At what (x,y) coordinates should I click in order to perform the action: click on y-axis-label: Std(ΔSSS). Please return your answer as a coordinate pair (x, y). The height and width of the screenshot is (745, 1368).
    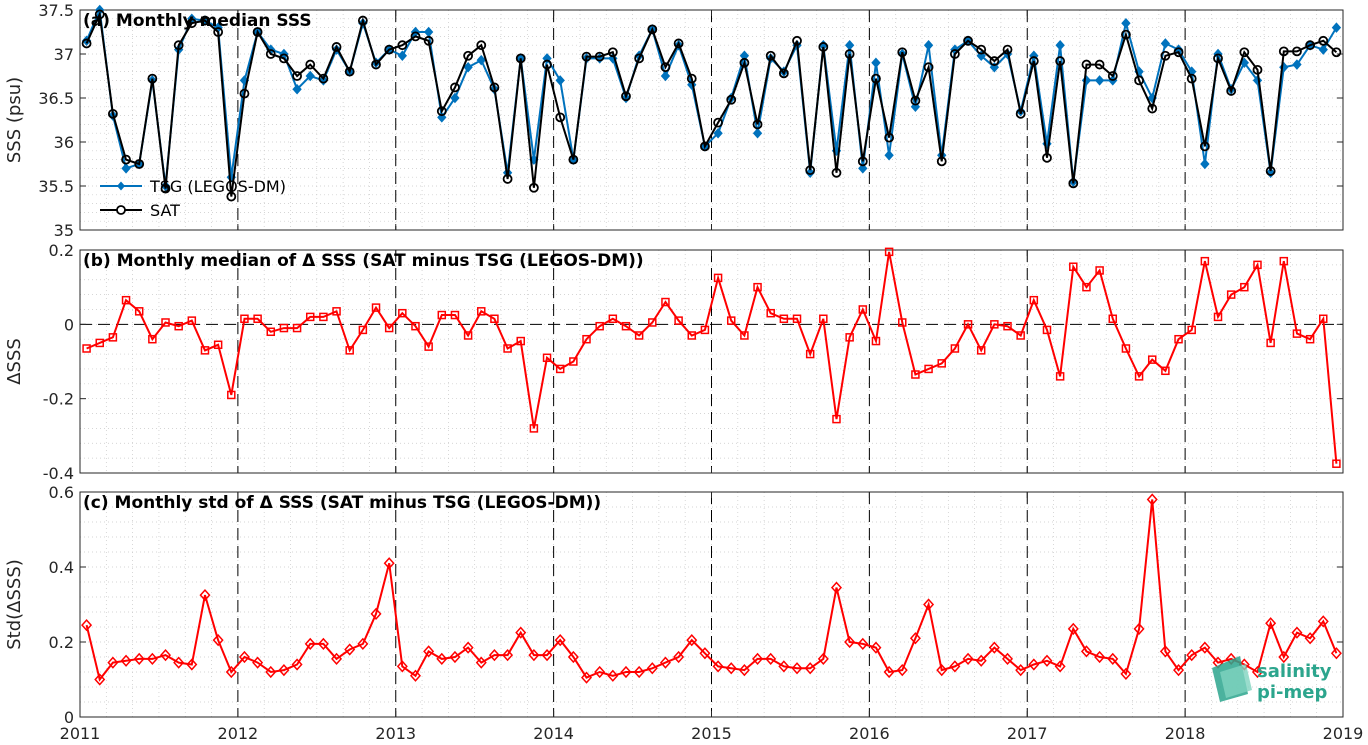
    Looking at the image, I should click on (14, 604).